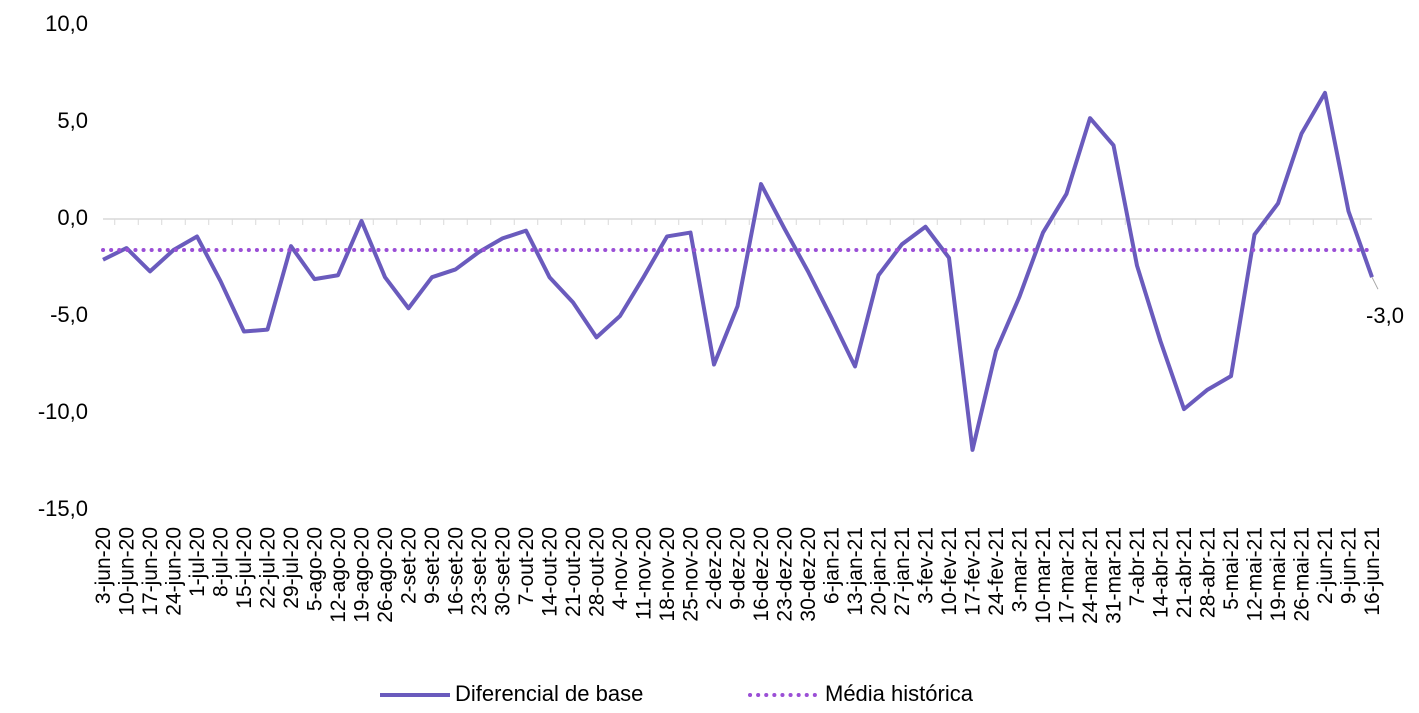 This screenshot has width=1419, height=713. Describe the element at coordinates (197, 562) in the screenshot. I see `x-tick-label: 1-jul-20` at that location.